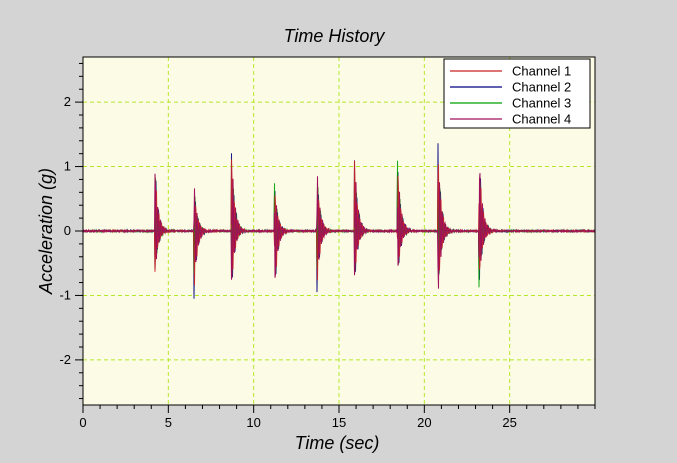 The height and width of the screenshot is (463, 677). What do you see at coordinates (335, 36) in the screenshot?
I see `chart-title: Time History` at bounding box center [335, 36].